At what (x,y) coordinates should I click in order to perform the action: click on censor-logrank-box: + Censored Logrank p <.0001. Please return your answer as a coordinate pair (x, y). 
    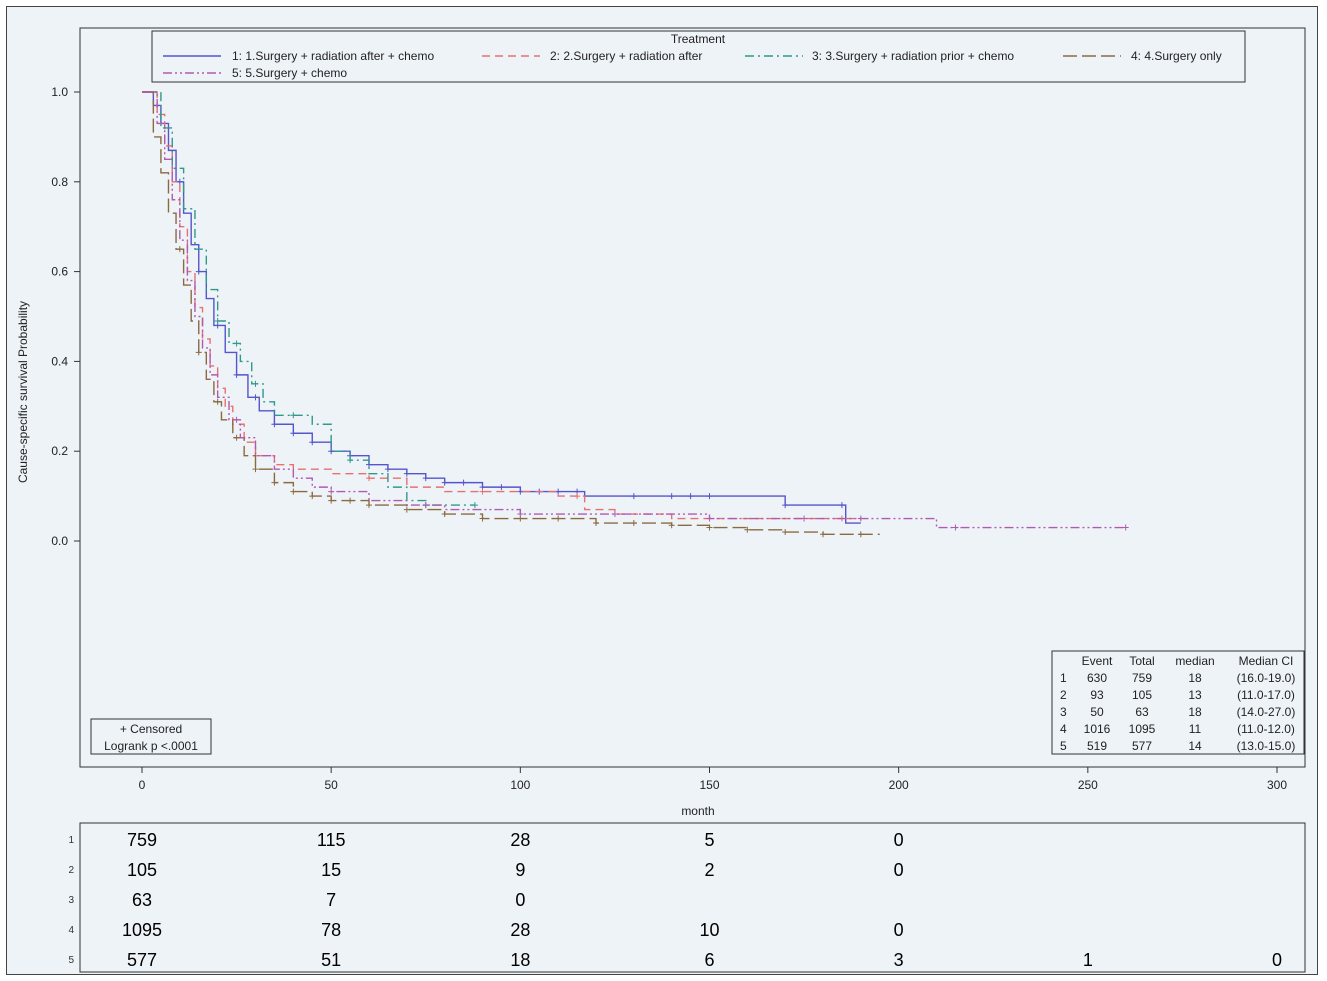
    Looking at the image, I should click on (151, 736).